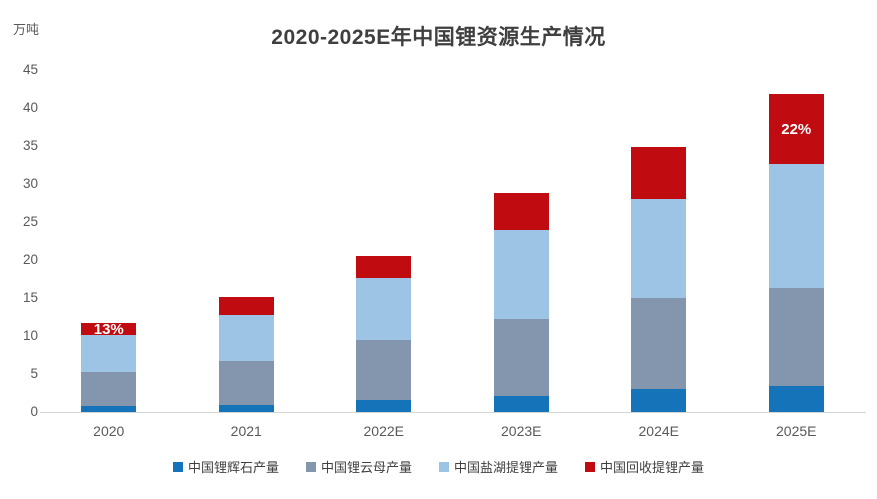 This screenshot has width=877, height=499. Describe the element at coordinates (109, 353) in the screenshot. I see `bar-segment-2020-中国盐湖提锂产量` at that location.